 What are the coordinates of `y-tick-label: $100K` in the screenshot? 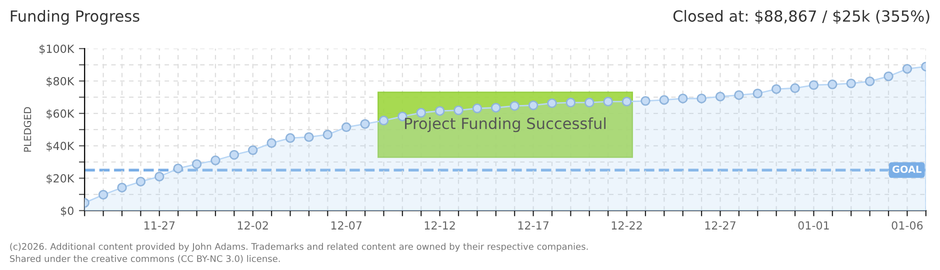 It's located at (57, 49).